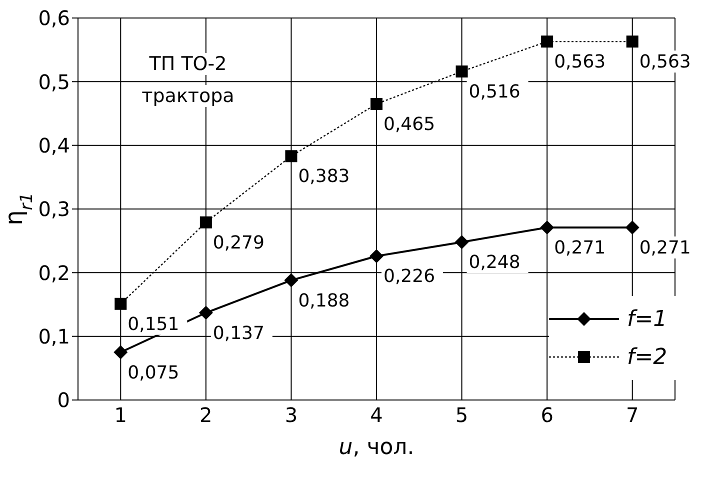 The width and height of the screenshot is (713, 478). What do you see at coordinates (410, 277) in the screenshot?
I see `data-label: 0,226` at bounding box center [410, 277].